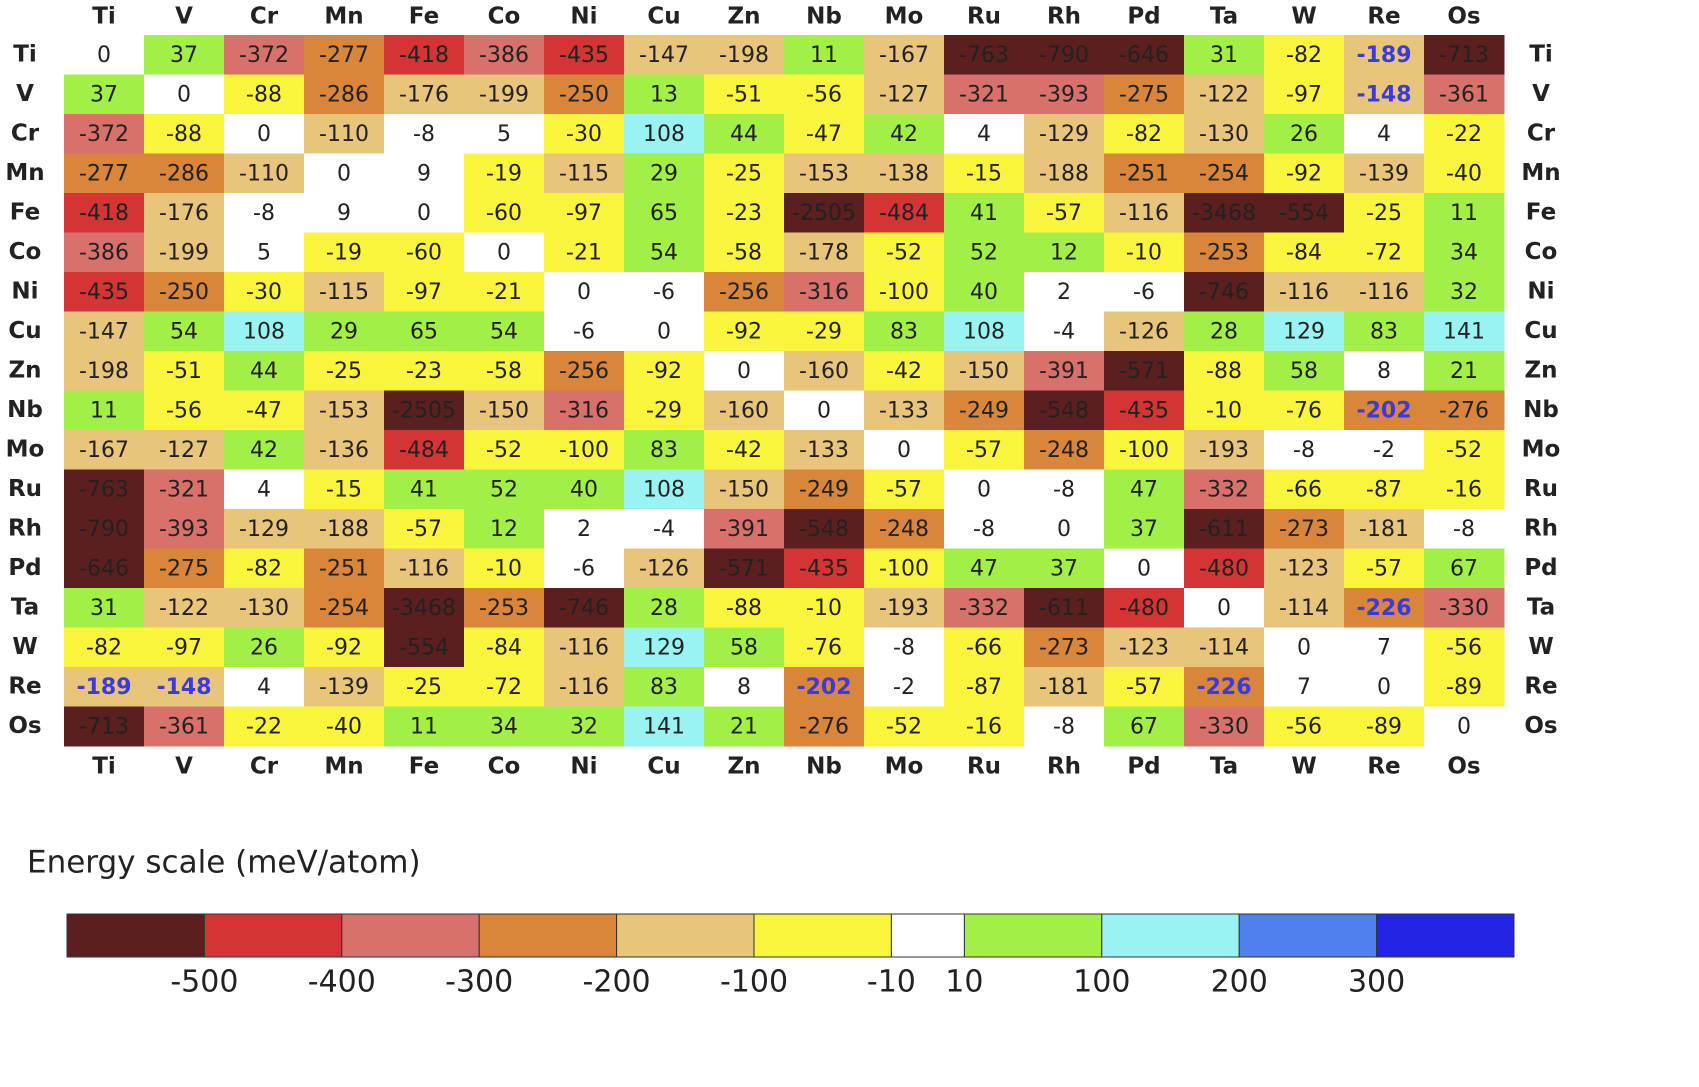  I want to click on cell-value: -138, so click(904, 173).